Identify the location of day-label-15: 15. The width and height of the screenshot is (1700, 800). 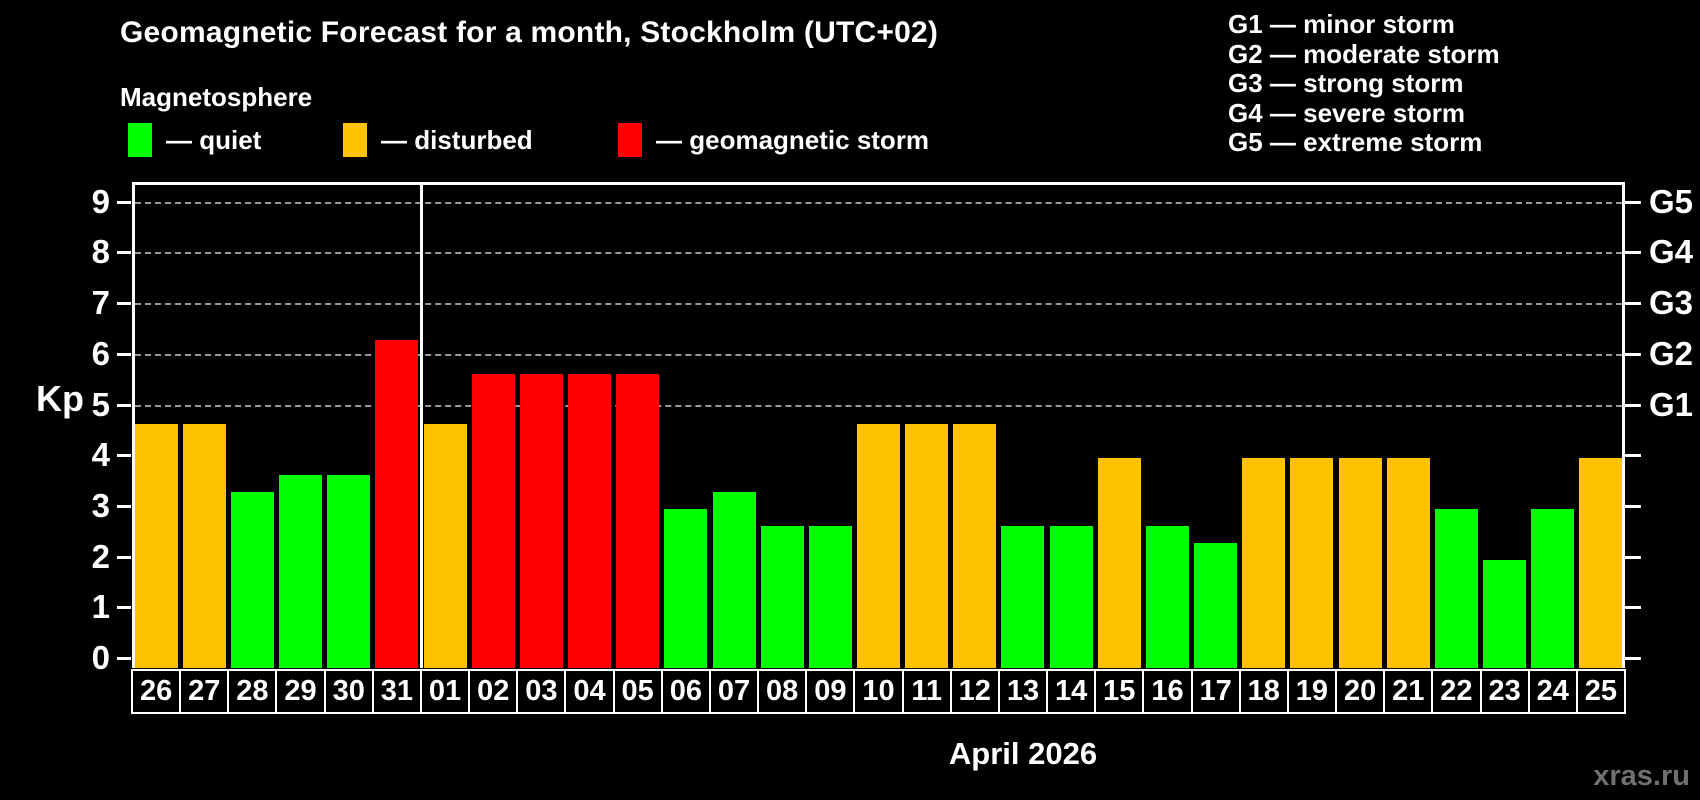
(1119, 691).